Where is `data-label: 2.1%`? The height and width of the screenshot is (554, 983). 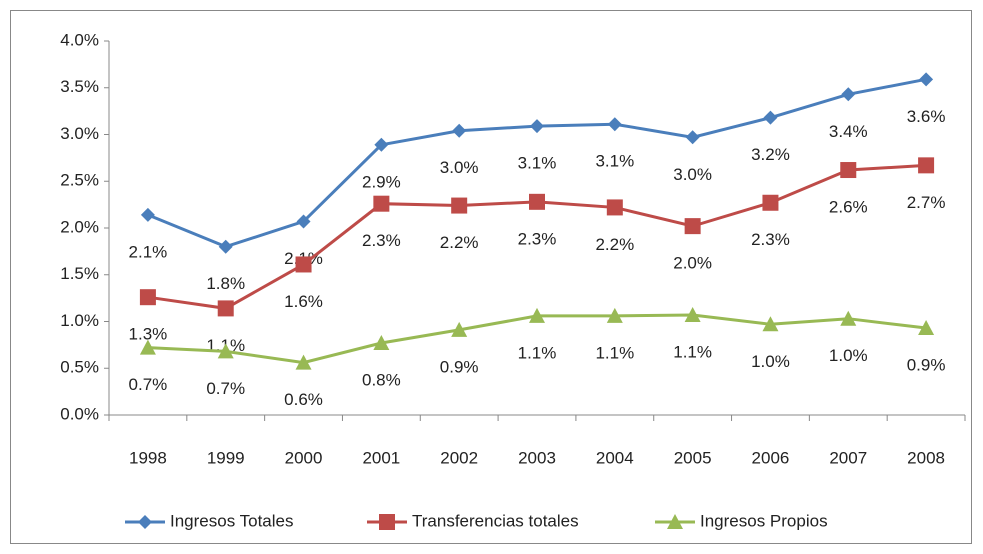 data-label: 2.1% is located at coordinates (148, 251).